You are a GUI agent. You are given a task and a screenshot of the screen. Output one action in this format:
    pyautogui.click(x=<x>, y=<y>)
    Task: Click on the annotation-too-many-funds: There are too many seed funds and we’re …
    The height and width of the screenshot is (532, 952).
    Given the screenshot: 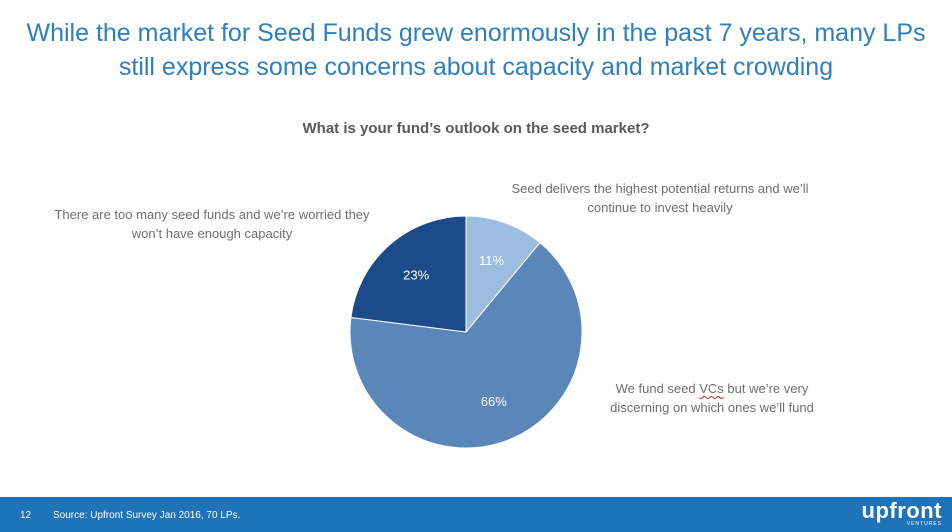 What is the action you would take?
    pyautogui.click(x=212, y=224)
    